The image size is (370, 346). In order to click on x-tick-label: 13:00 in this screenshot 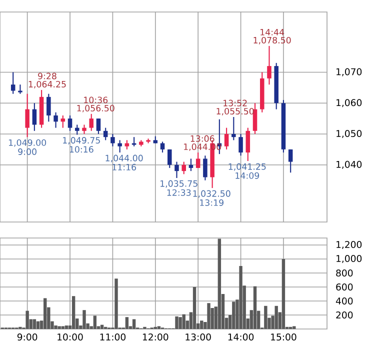, I will do `click(198, 337)`.